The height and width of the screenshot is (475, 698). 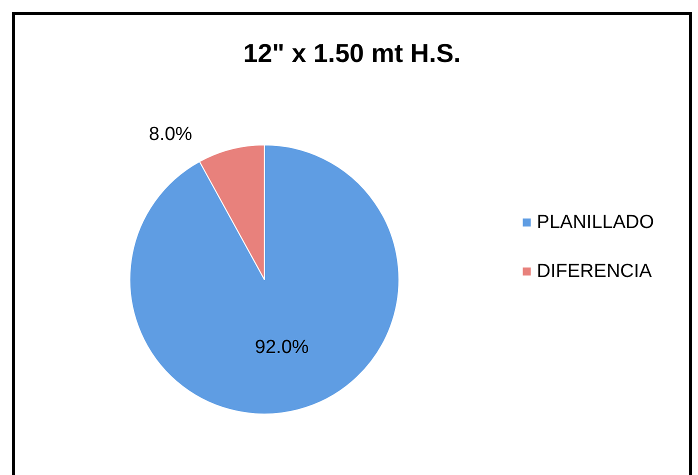 What do you see at coordinates (352, 53) in the screenshot?
I see `chart-title: 12" x 1.50 mt H.S.` at bounding box center [352, 53].